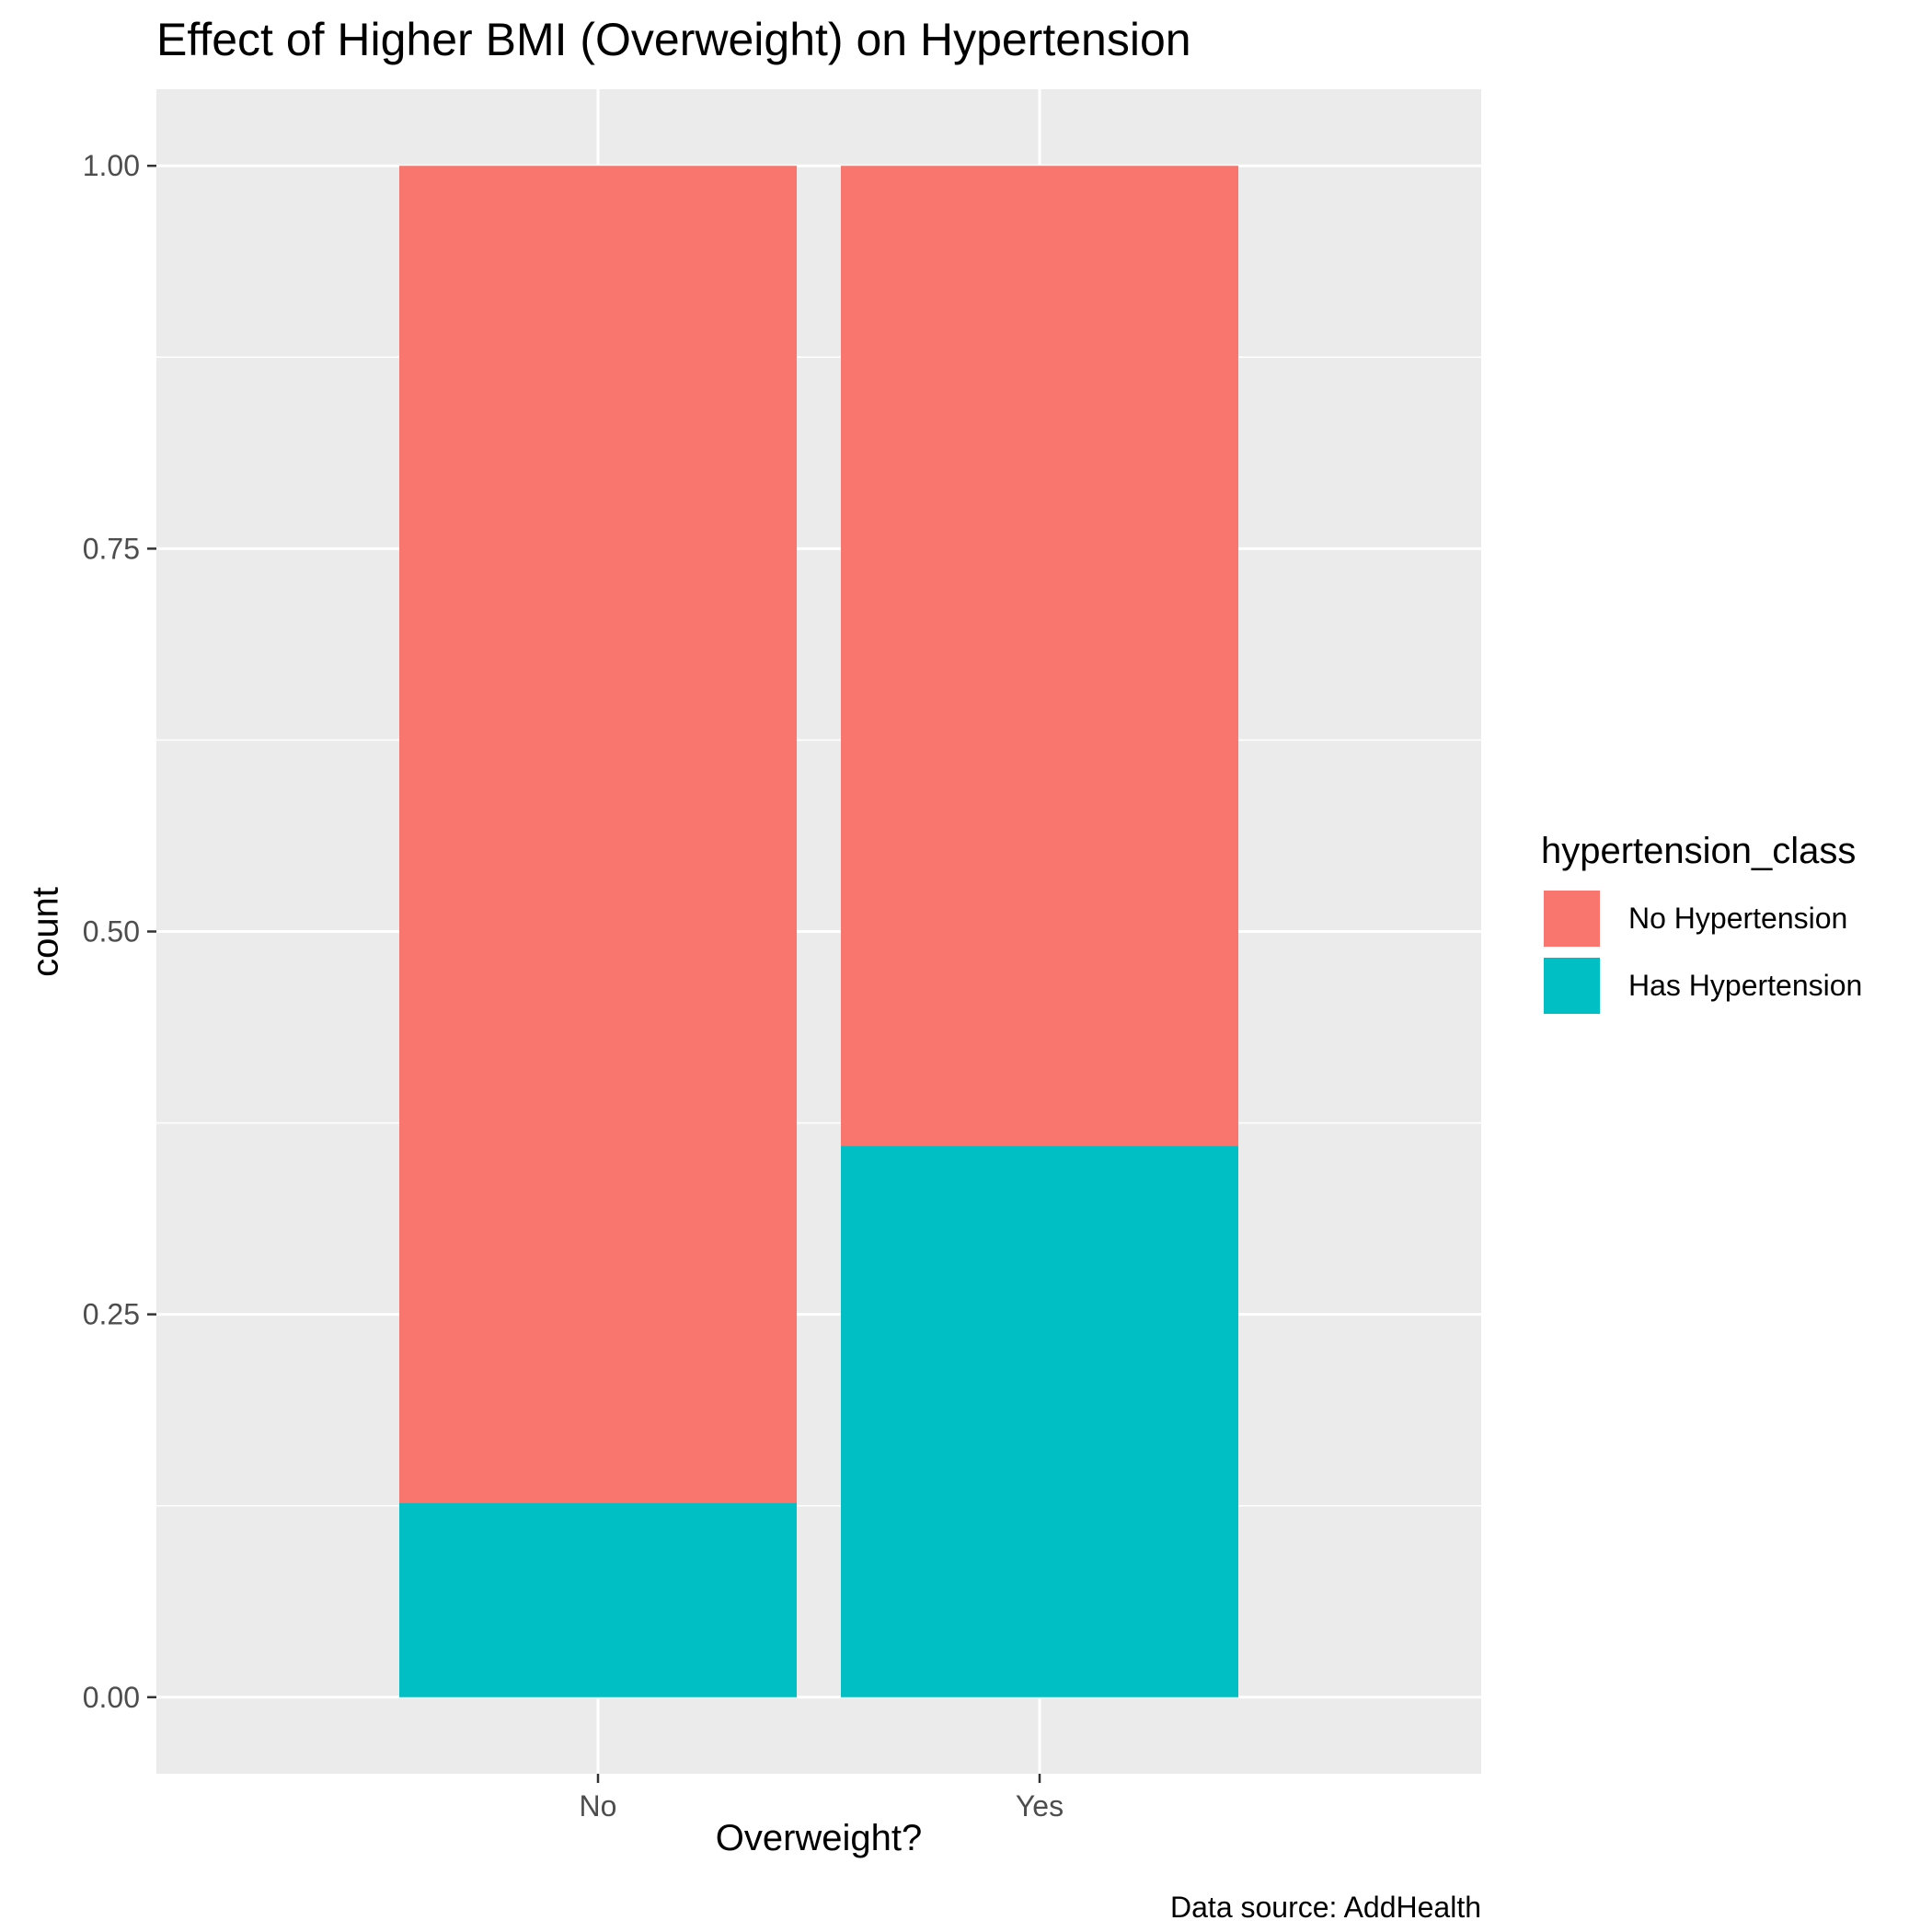  Describe the element at coordinates (111, 548) in the screenshot. I see `y-tick-label: 0.75` at that location.